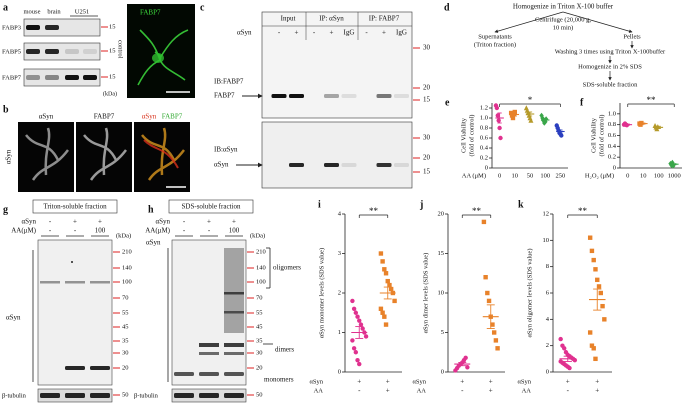 Image resolution: width=685 pixels, height=407 pixels. I want to click on y-axis-label: (fold of control), so click(601, 136).